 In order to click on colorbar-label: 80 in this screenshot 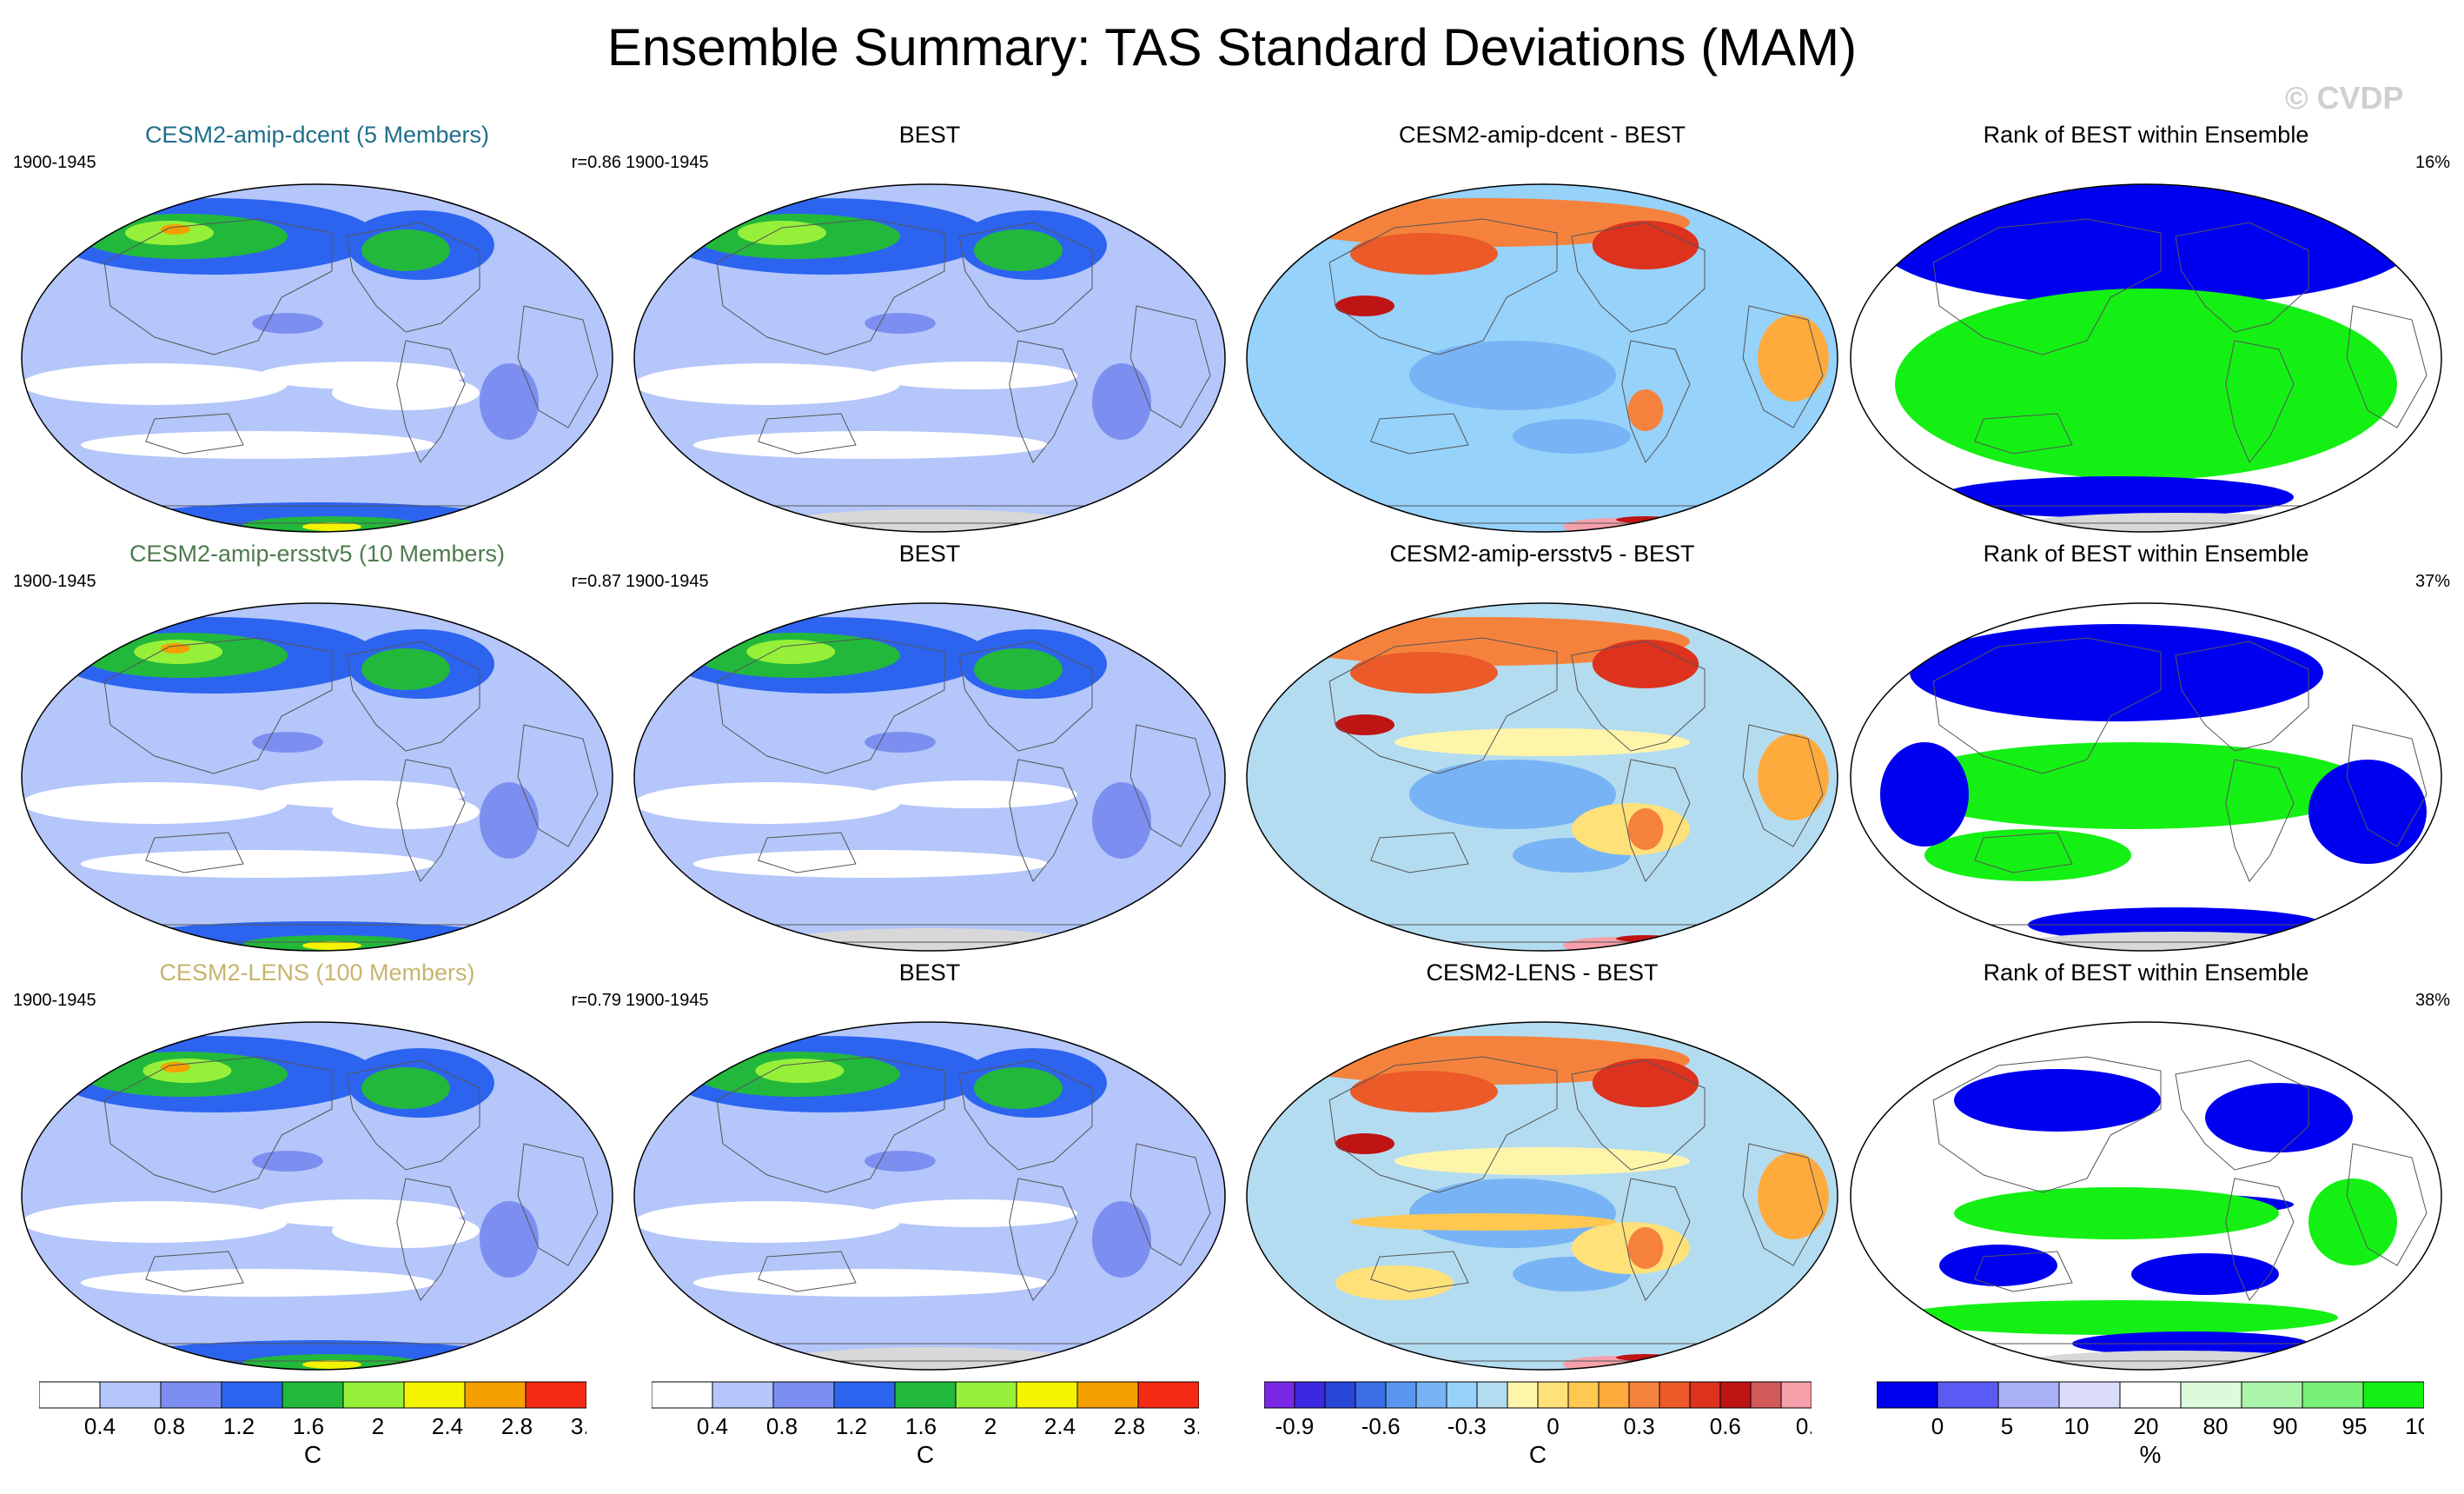, I will do `click(2216, 1426)`.